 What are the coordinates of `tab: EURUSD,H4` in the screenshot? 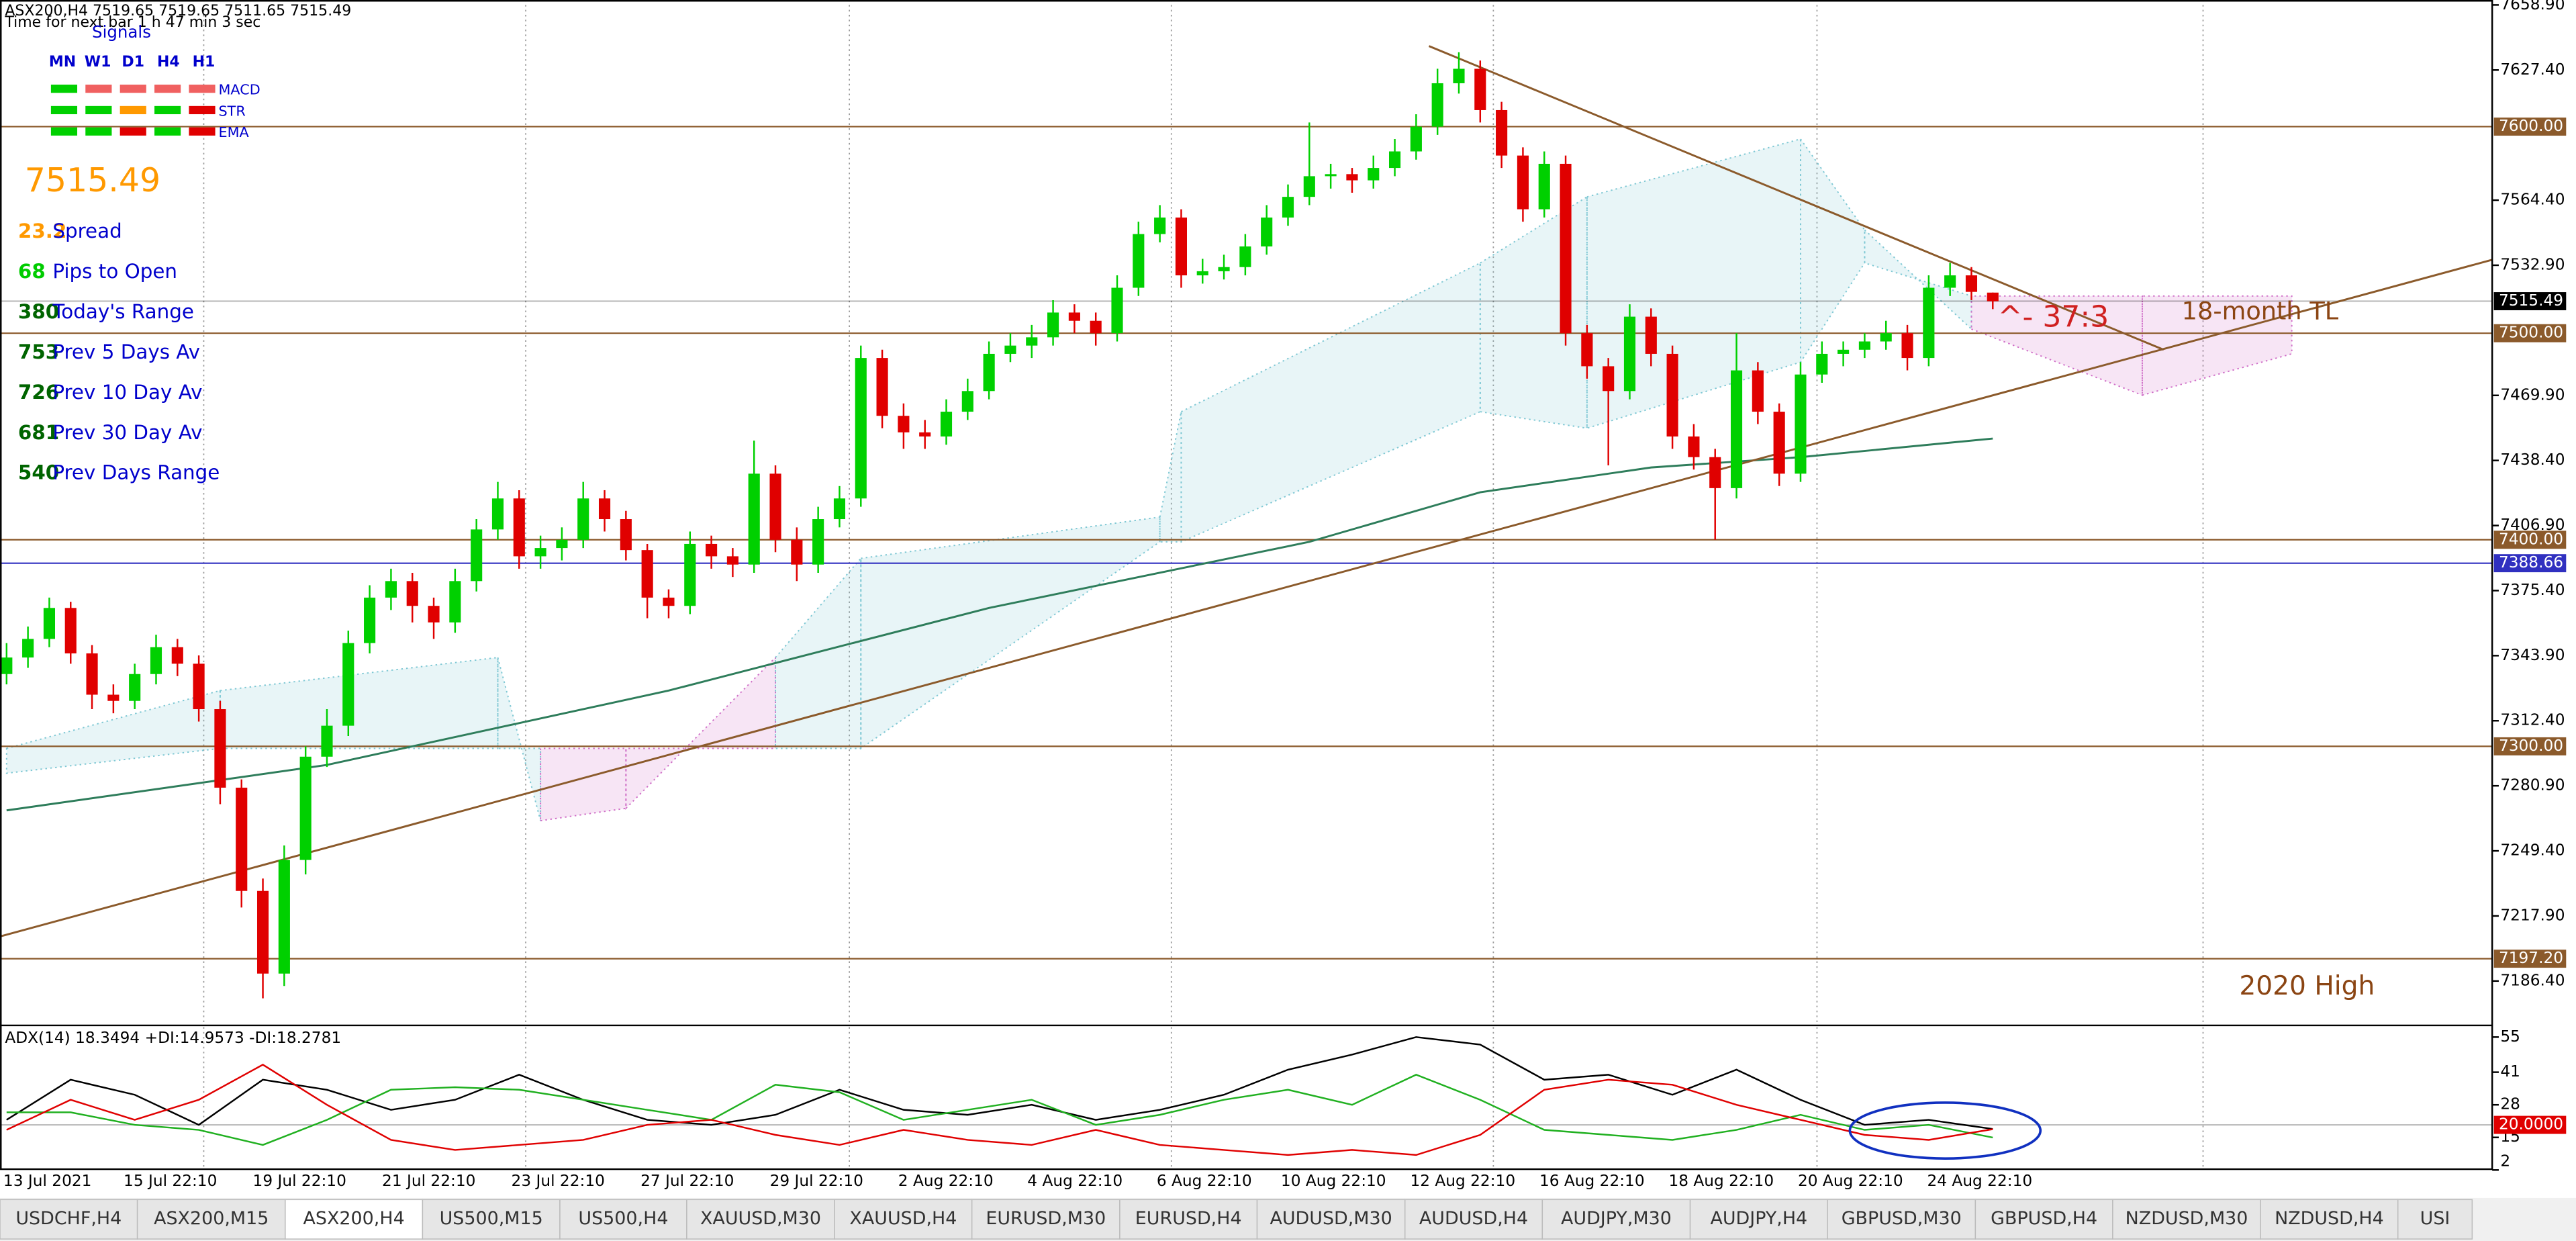 It's located at (1188, 1219).